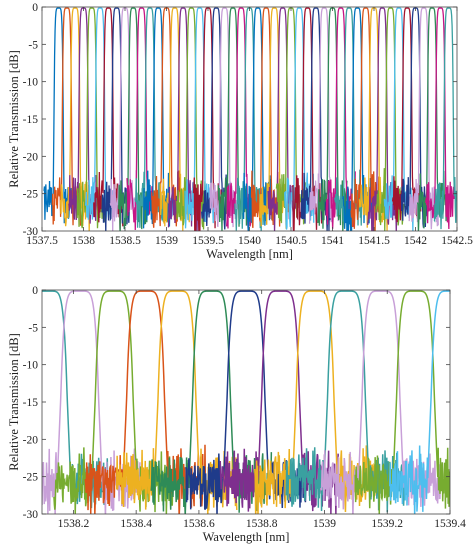 This screenshot has height=555, width=474. I want to click on x-tick-label: 1538.4, so click(136, 524).